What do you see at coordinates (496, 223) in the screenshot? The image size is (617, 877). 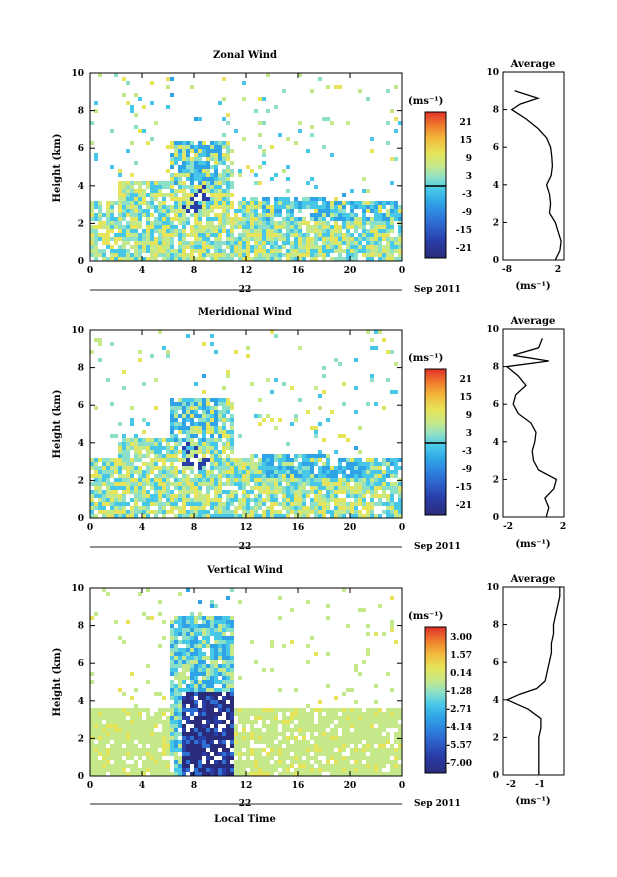 I see `avg-y-tick-label: 2` at bounding box center [496, 223].